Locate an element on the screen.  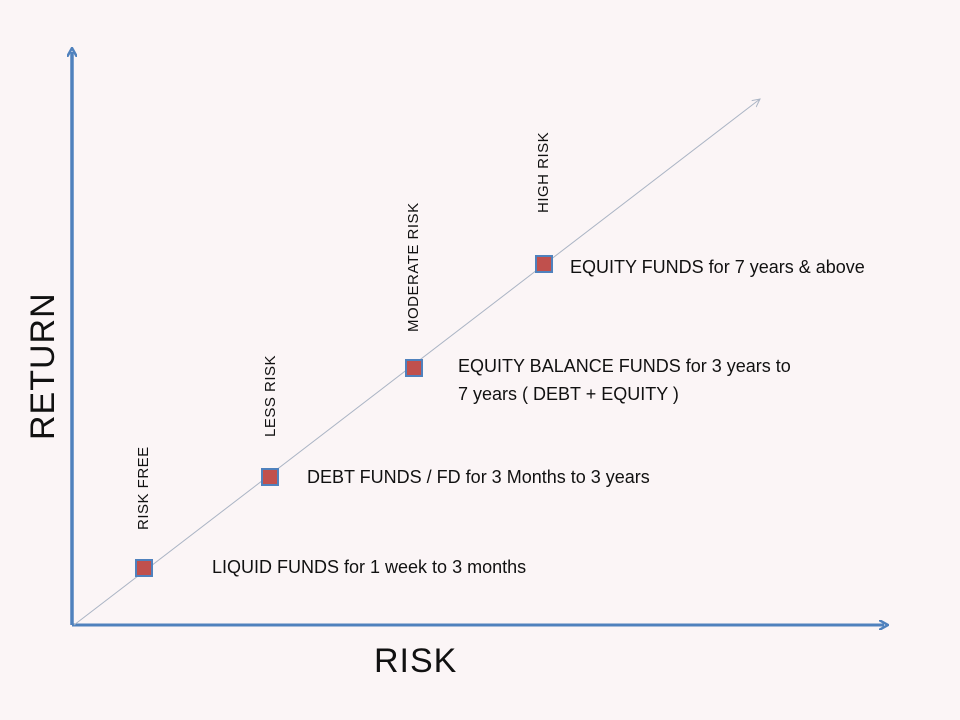
risk-level-risk-free: RISK FREE is located at coordinates (143, 488).